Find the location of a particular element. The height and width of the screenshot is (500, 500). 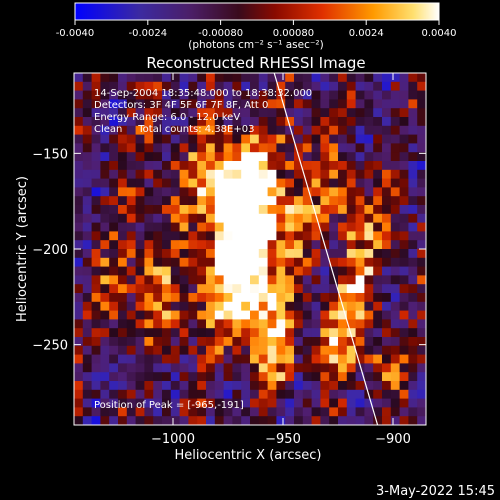

colorbar-tick-label: -0.00080 is located at coordinates (220, 33).